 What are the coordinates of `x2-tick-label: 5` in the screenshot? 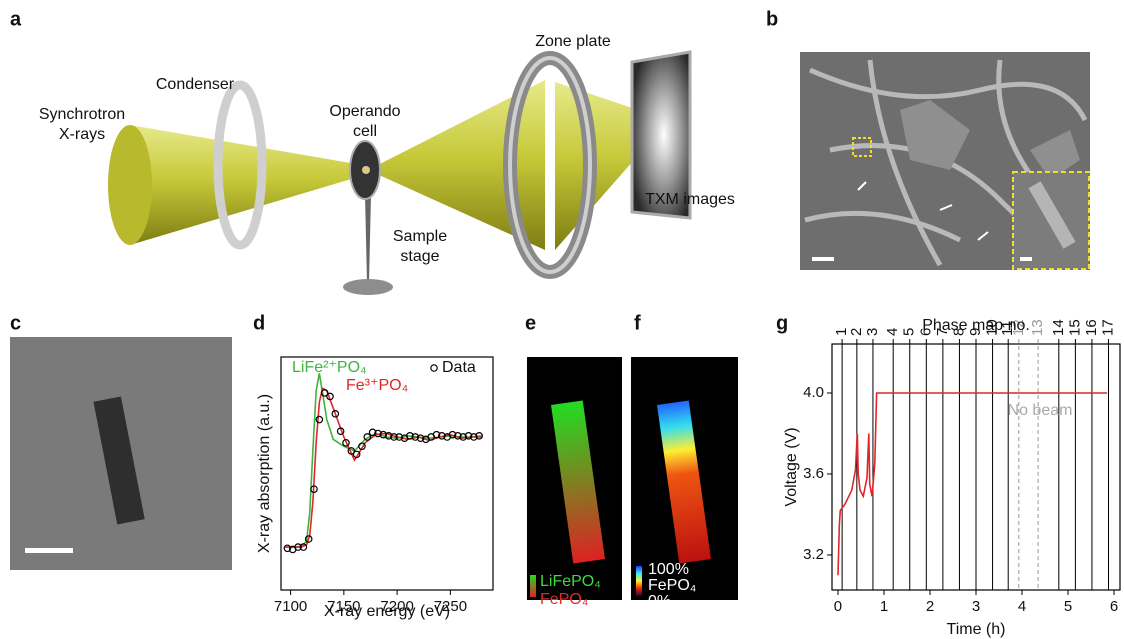 It's located at (909, 332).